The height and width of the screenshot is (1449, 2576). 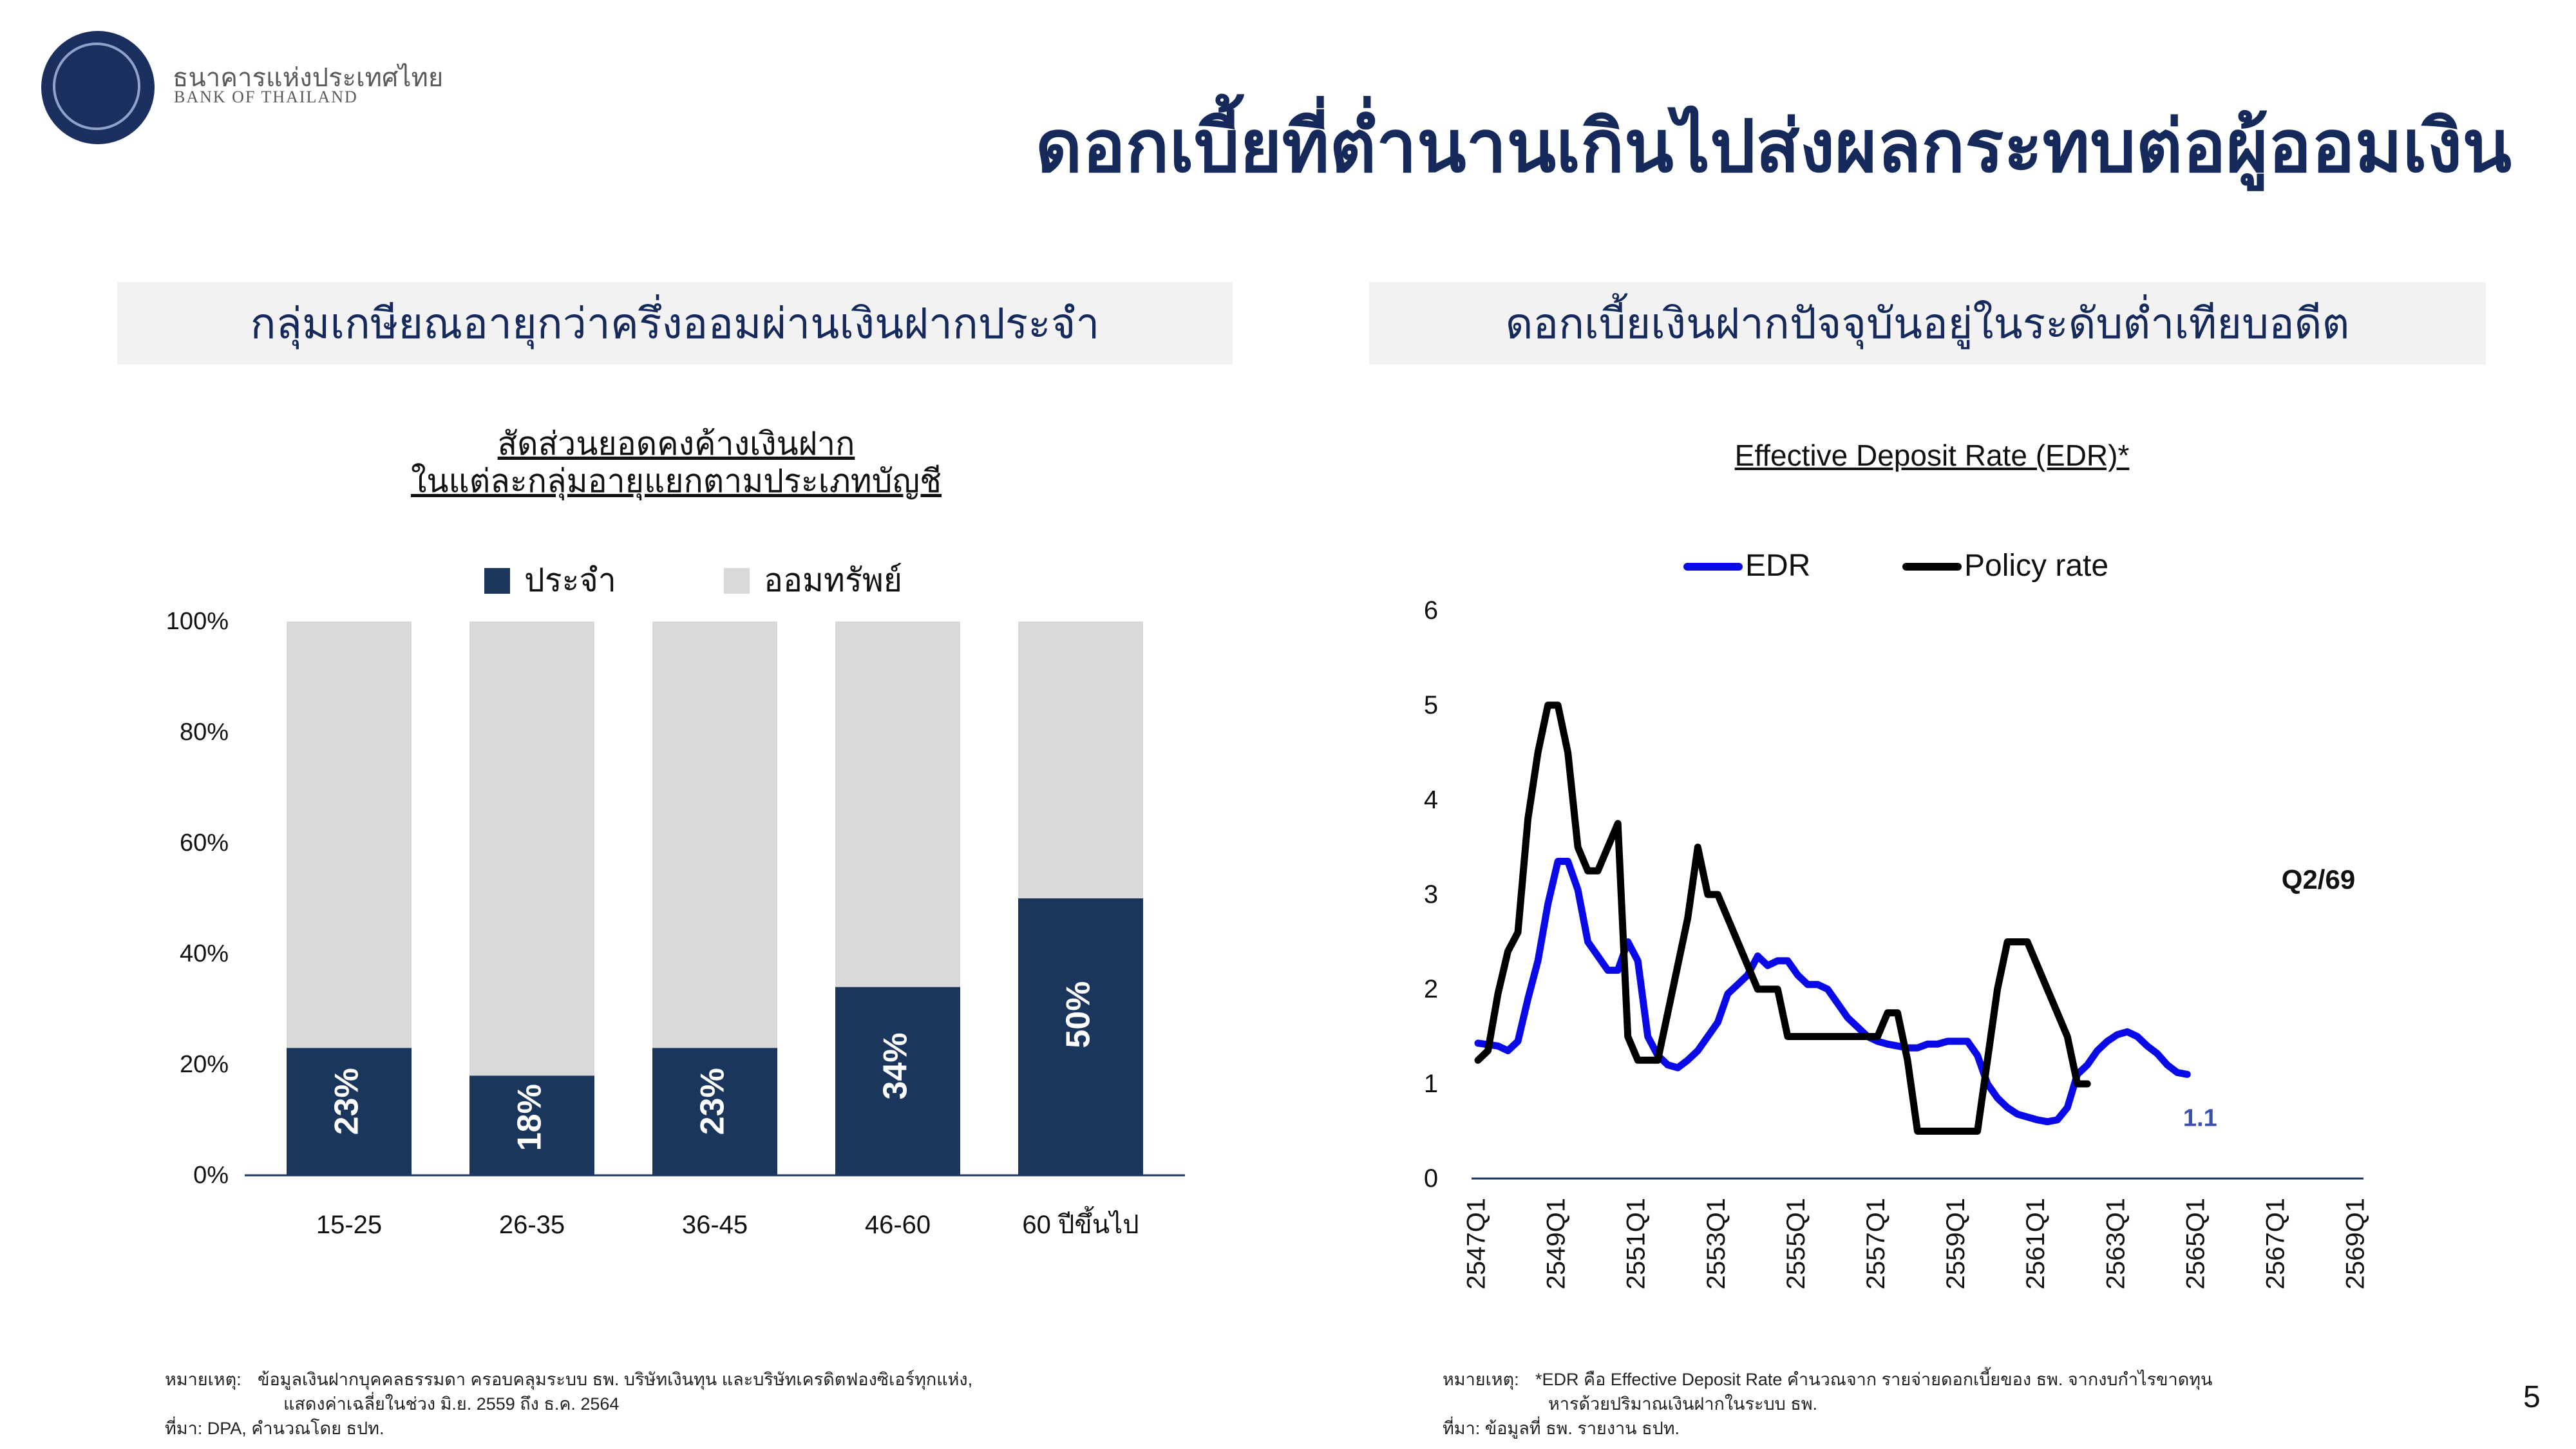 I want to click on x-tick-label: 2561Q1, so click(x=2036, y=1243).